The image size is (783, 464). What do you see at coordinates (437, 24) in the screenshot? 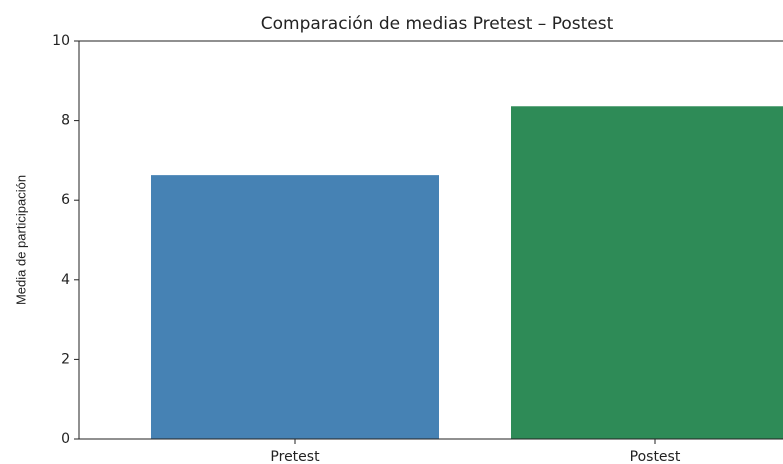
I see `chart-title: Comparación de medias Pretest – Postest` at bounding box center [437, 24].